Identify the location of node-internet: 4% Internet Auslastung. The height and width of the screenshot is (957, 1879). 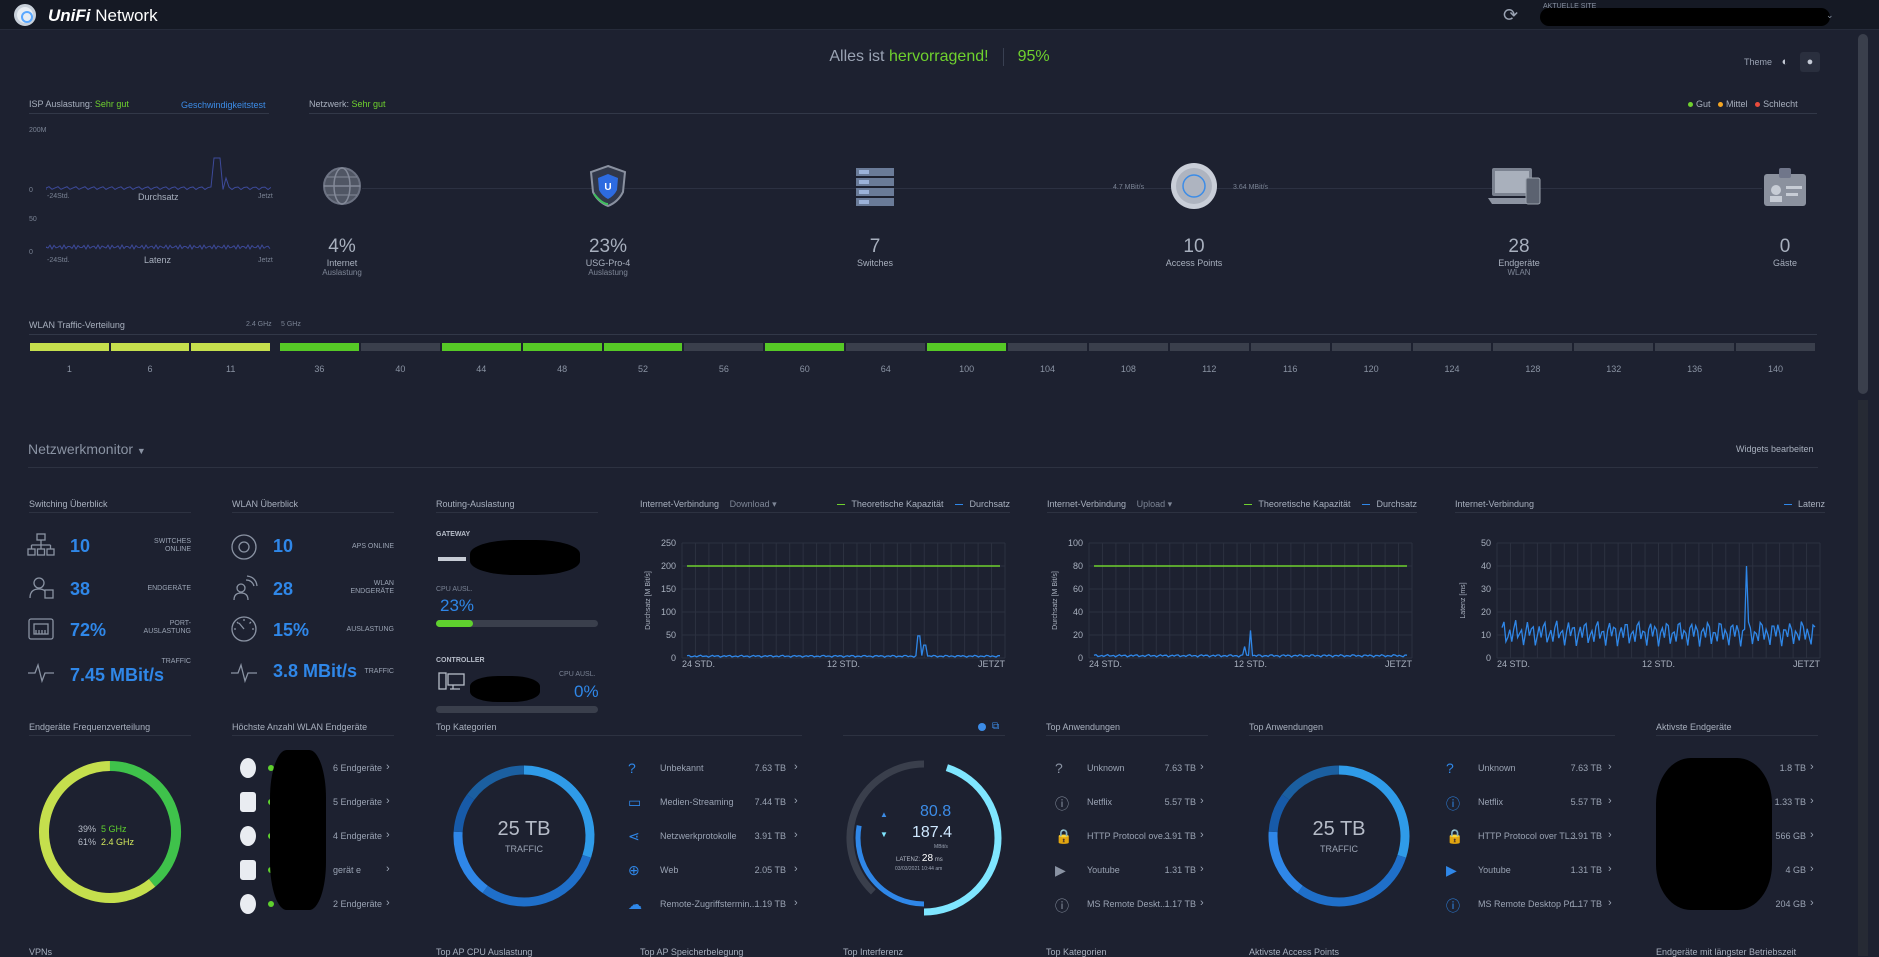
(342, 256).